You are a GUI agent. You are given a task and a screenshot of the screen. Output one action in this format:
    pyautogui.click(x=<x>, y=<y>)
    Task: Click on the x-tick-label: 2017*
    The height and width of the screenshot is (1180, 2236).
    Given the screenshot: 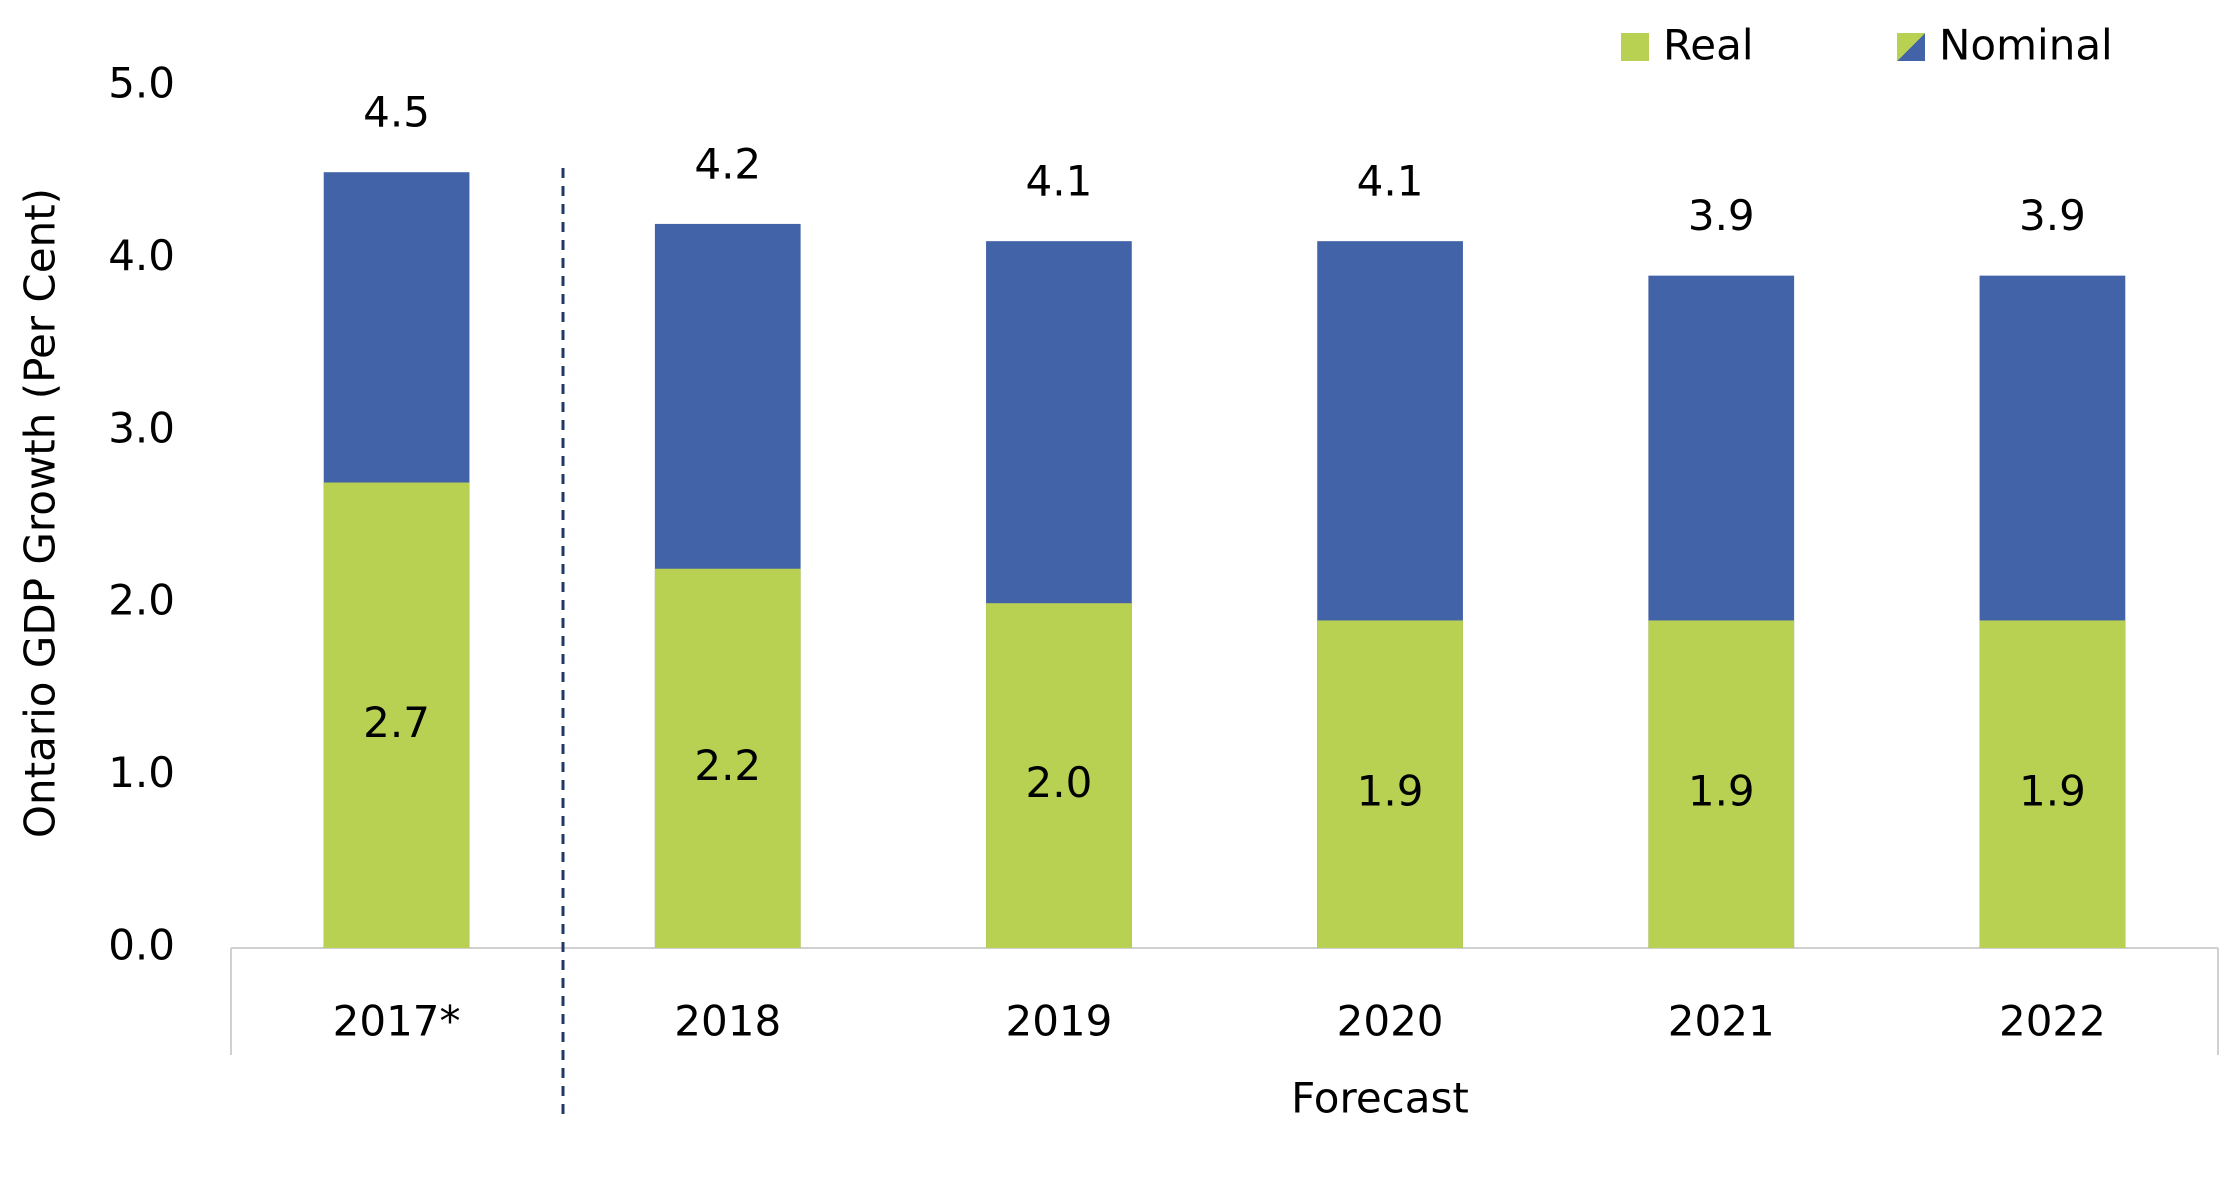 What is the action you would take?
    pyautogui.click(x=397, y=1021)
    